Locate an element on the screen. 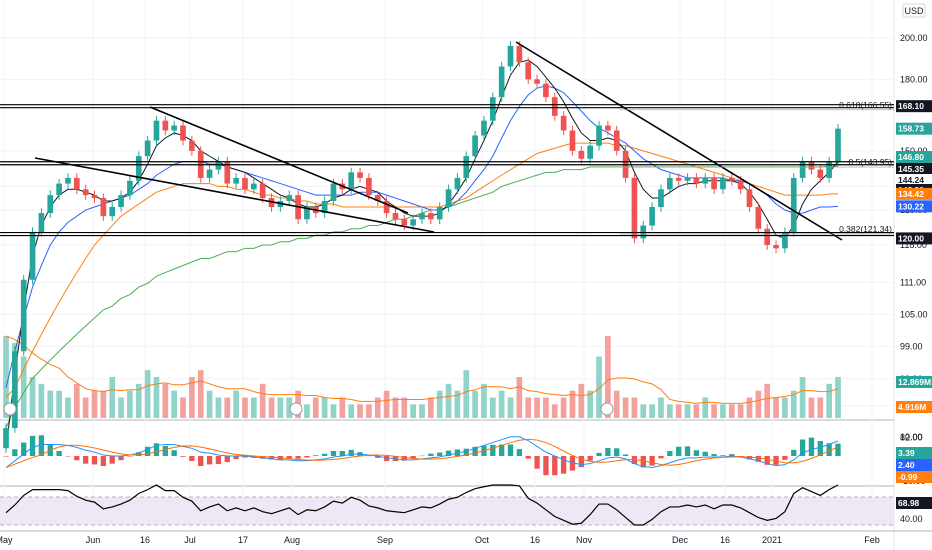  price-tick-label: 200.00 is located at coordinates (914, 38).